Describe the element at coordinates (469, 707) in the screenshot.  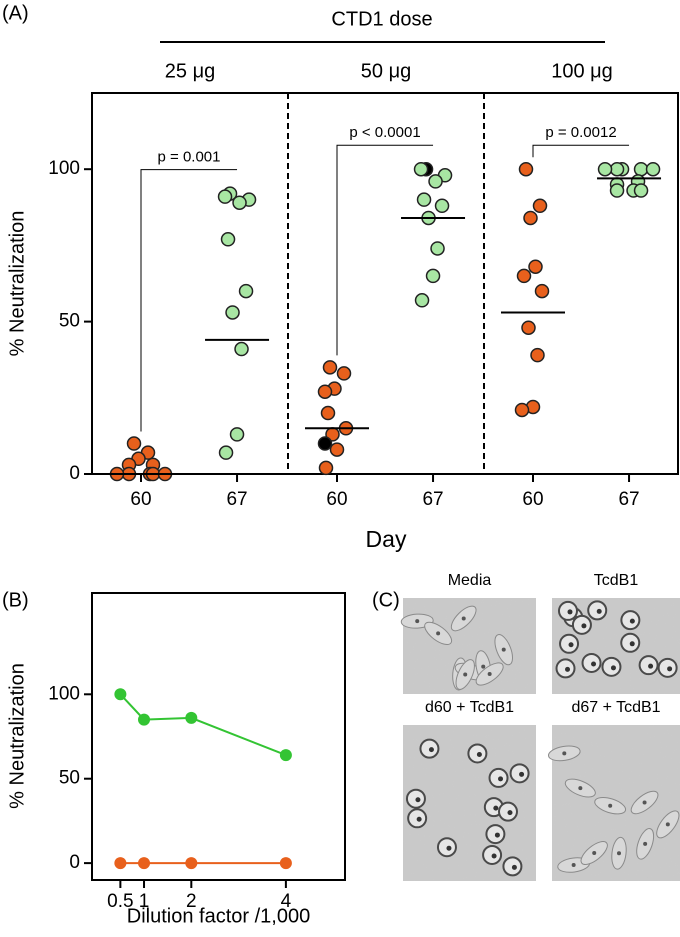
I see `image-label: d60 + TcdB1` at that location.